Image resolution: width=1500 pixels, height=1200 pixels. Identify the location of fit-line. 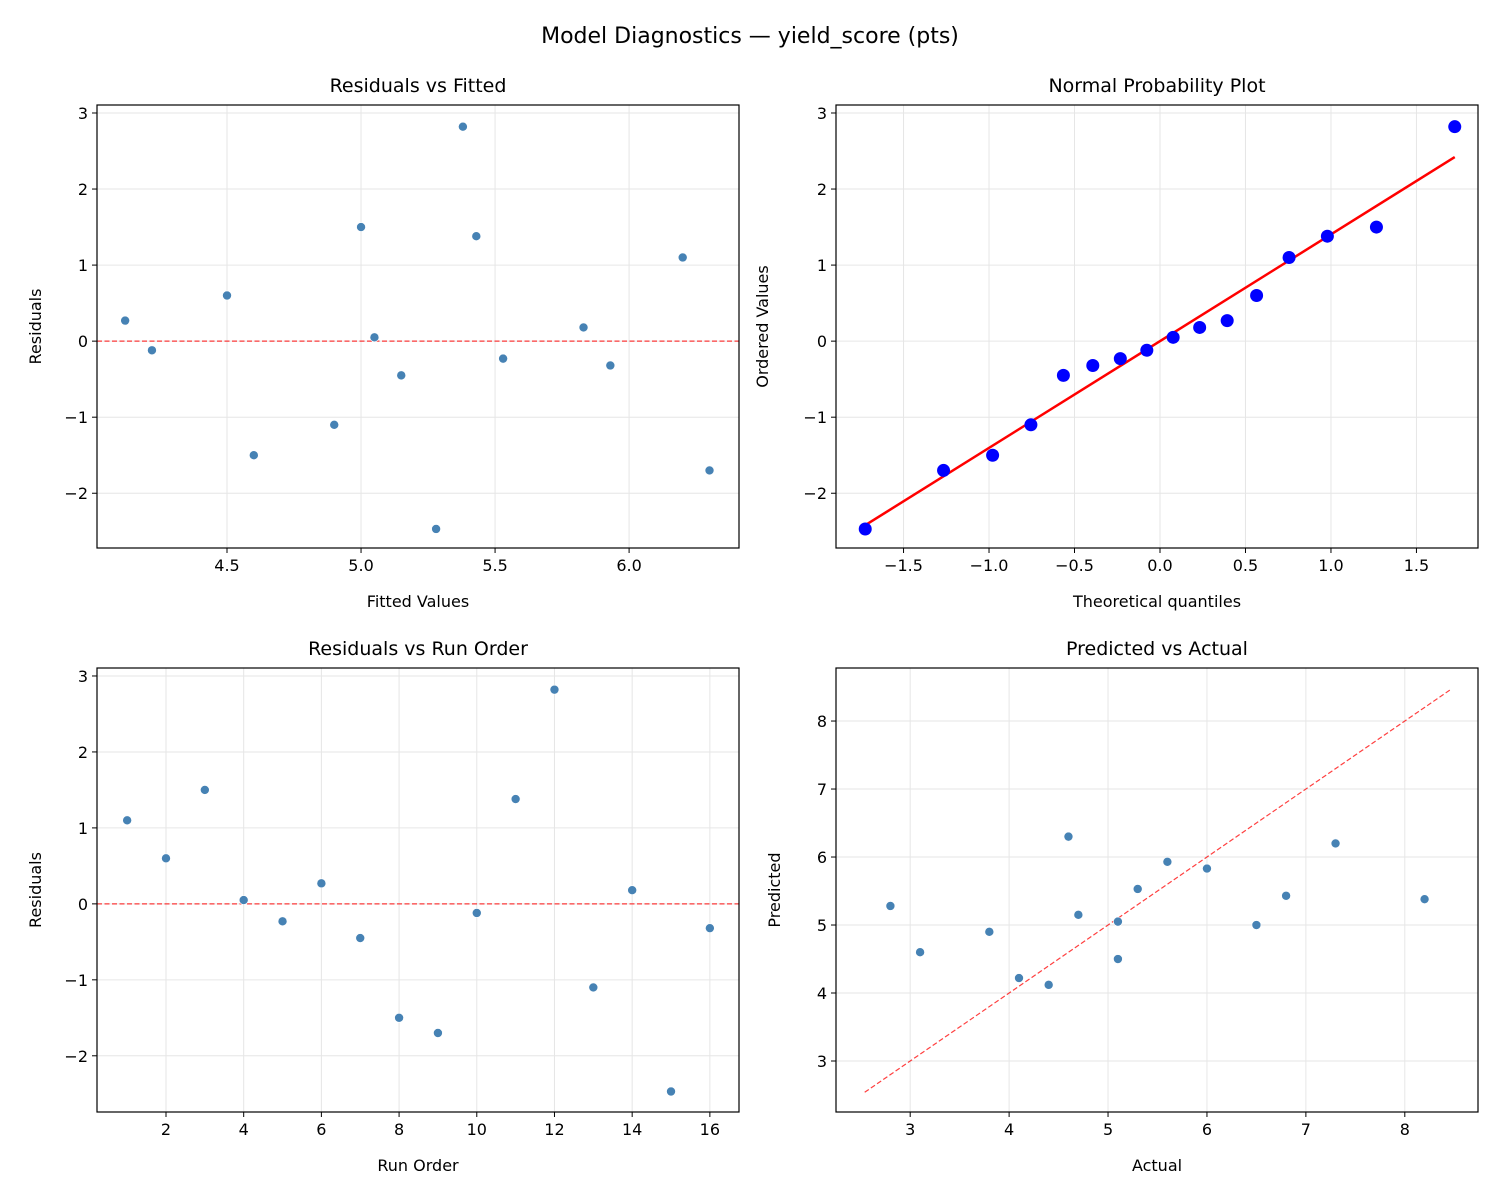
(1160, 341).